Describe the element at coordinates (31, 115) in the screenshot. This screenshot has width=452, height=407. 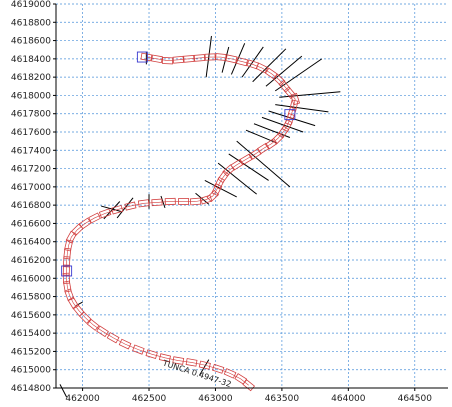
I see `y-tick-label: 4617800` at that location.